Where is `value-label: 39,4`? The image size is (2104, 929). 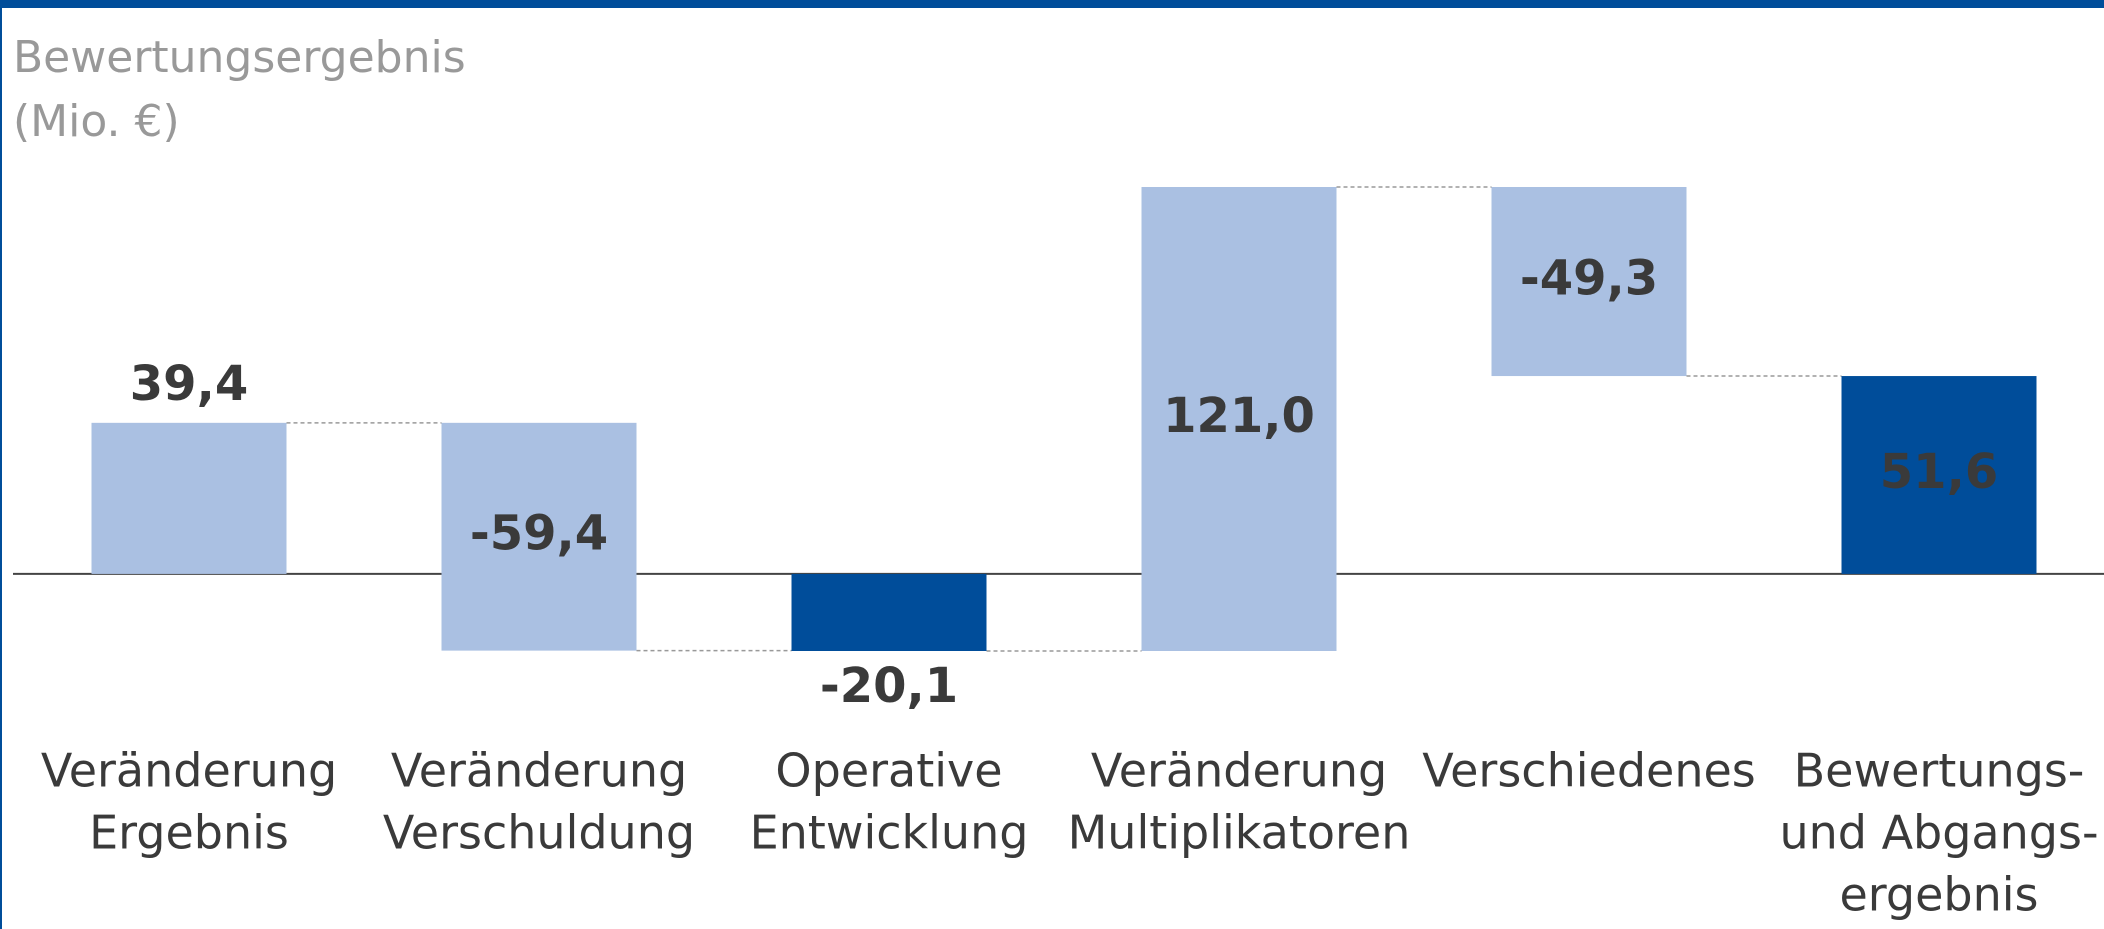
value-label: 39,4 is located at coordinates (189, 384).